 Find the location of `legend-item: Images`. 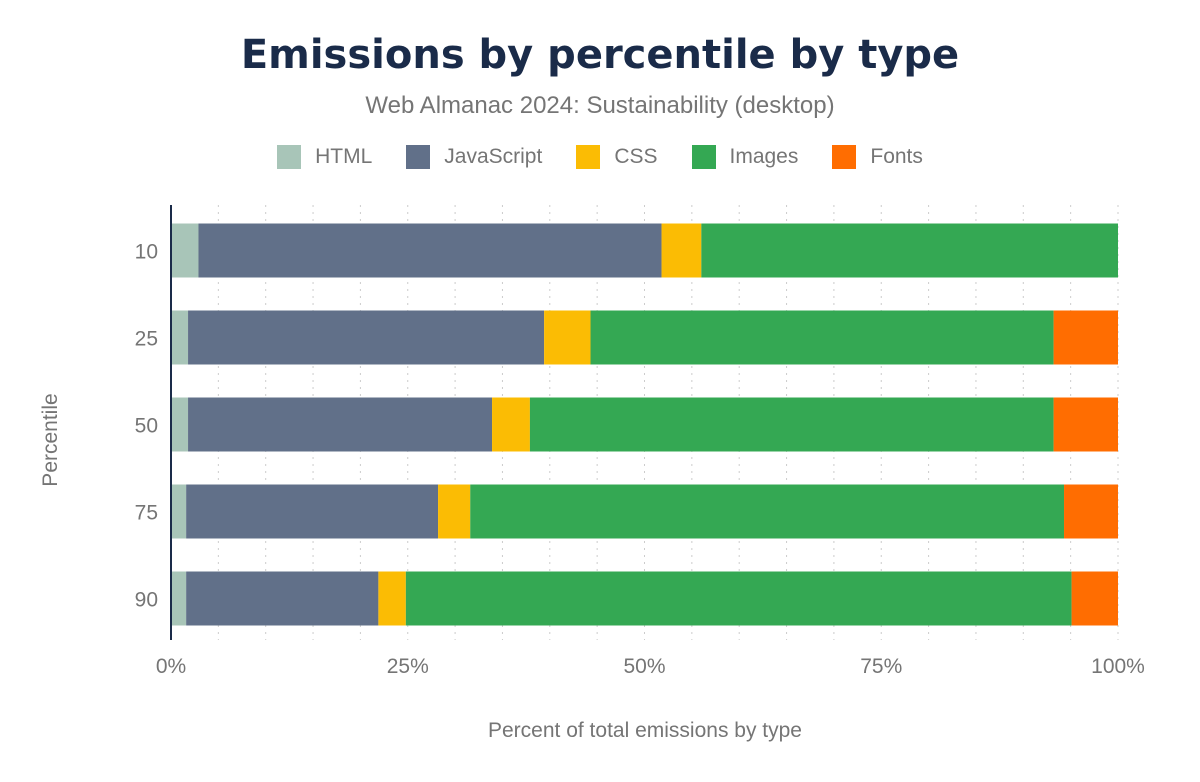

legend-item: Images is located at coordinates (745, 157).